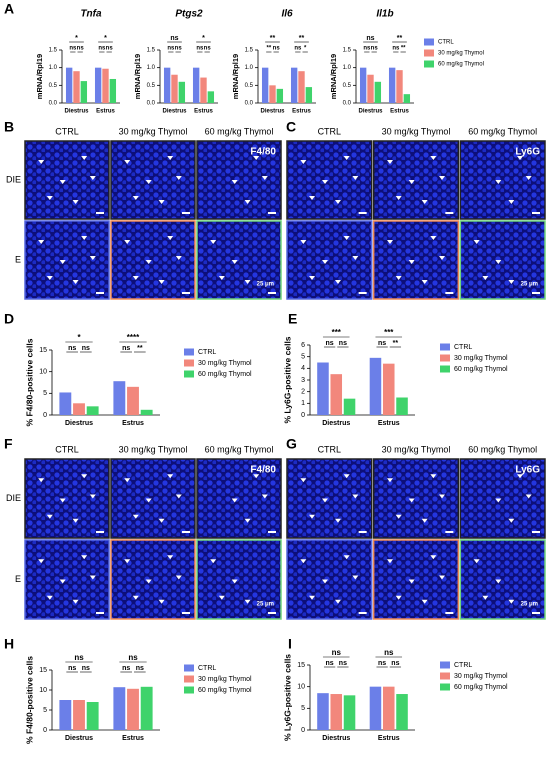 This screenshot has height=758, width=550. I want to click on y-axis-label: mRNA/Rpl19, so click(39, 76).